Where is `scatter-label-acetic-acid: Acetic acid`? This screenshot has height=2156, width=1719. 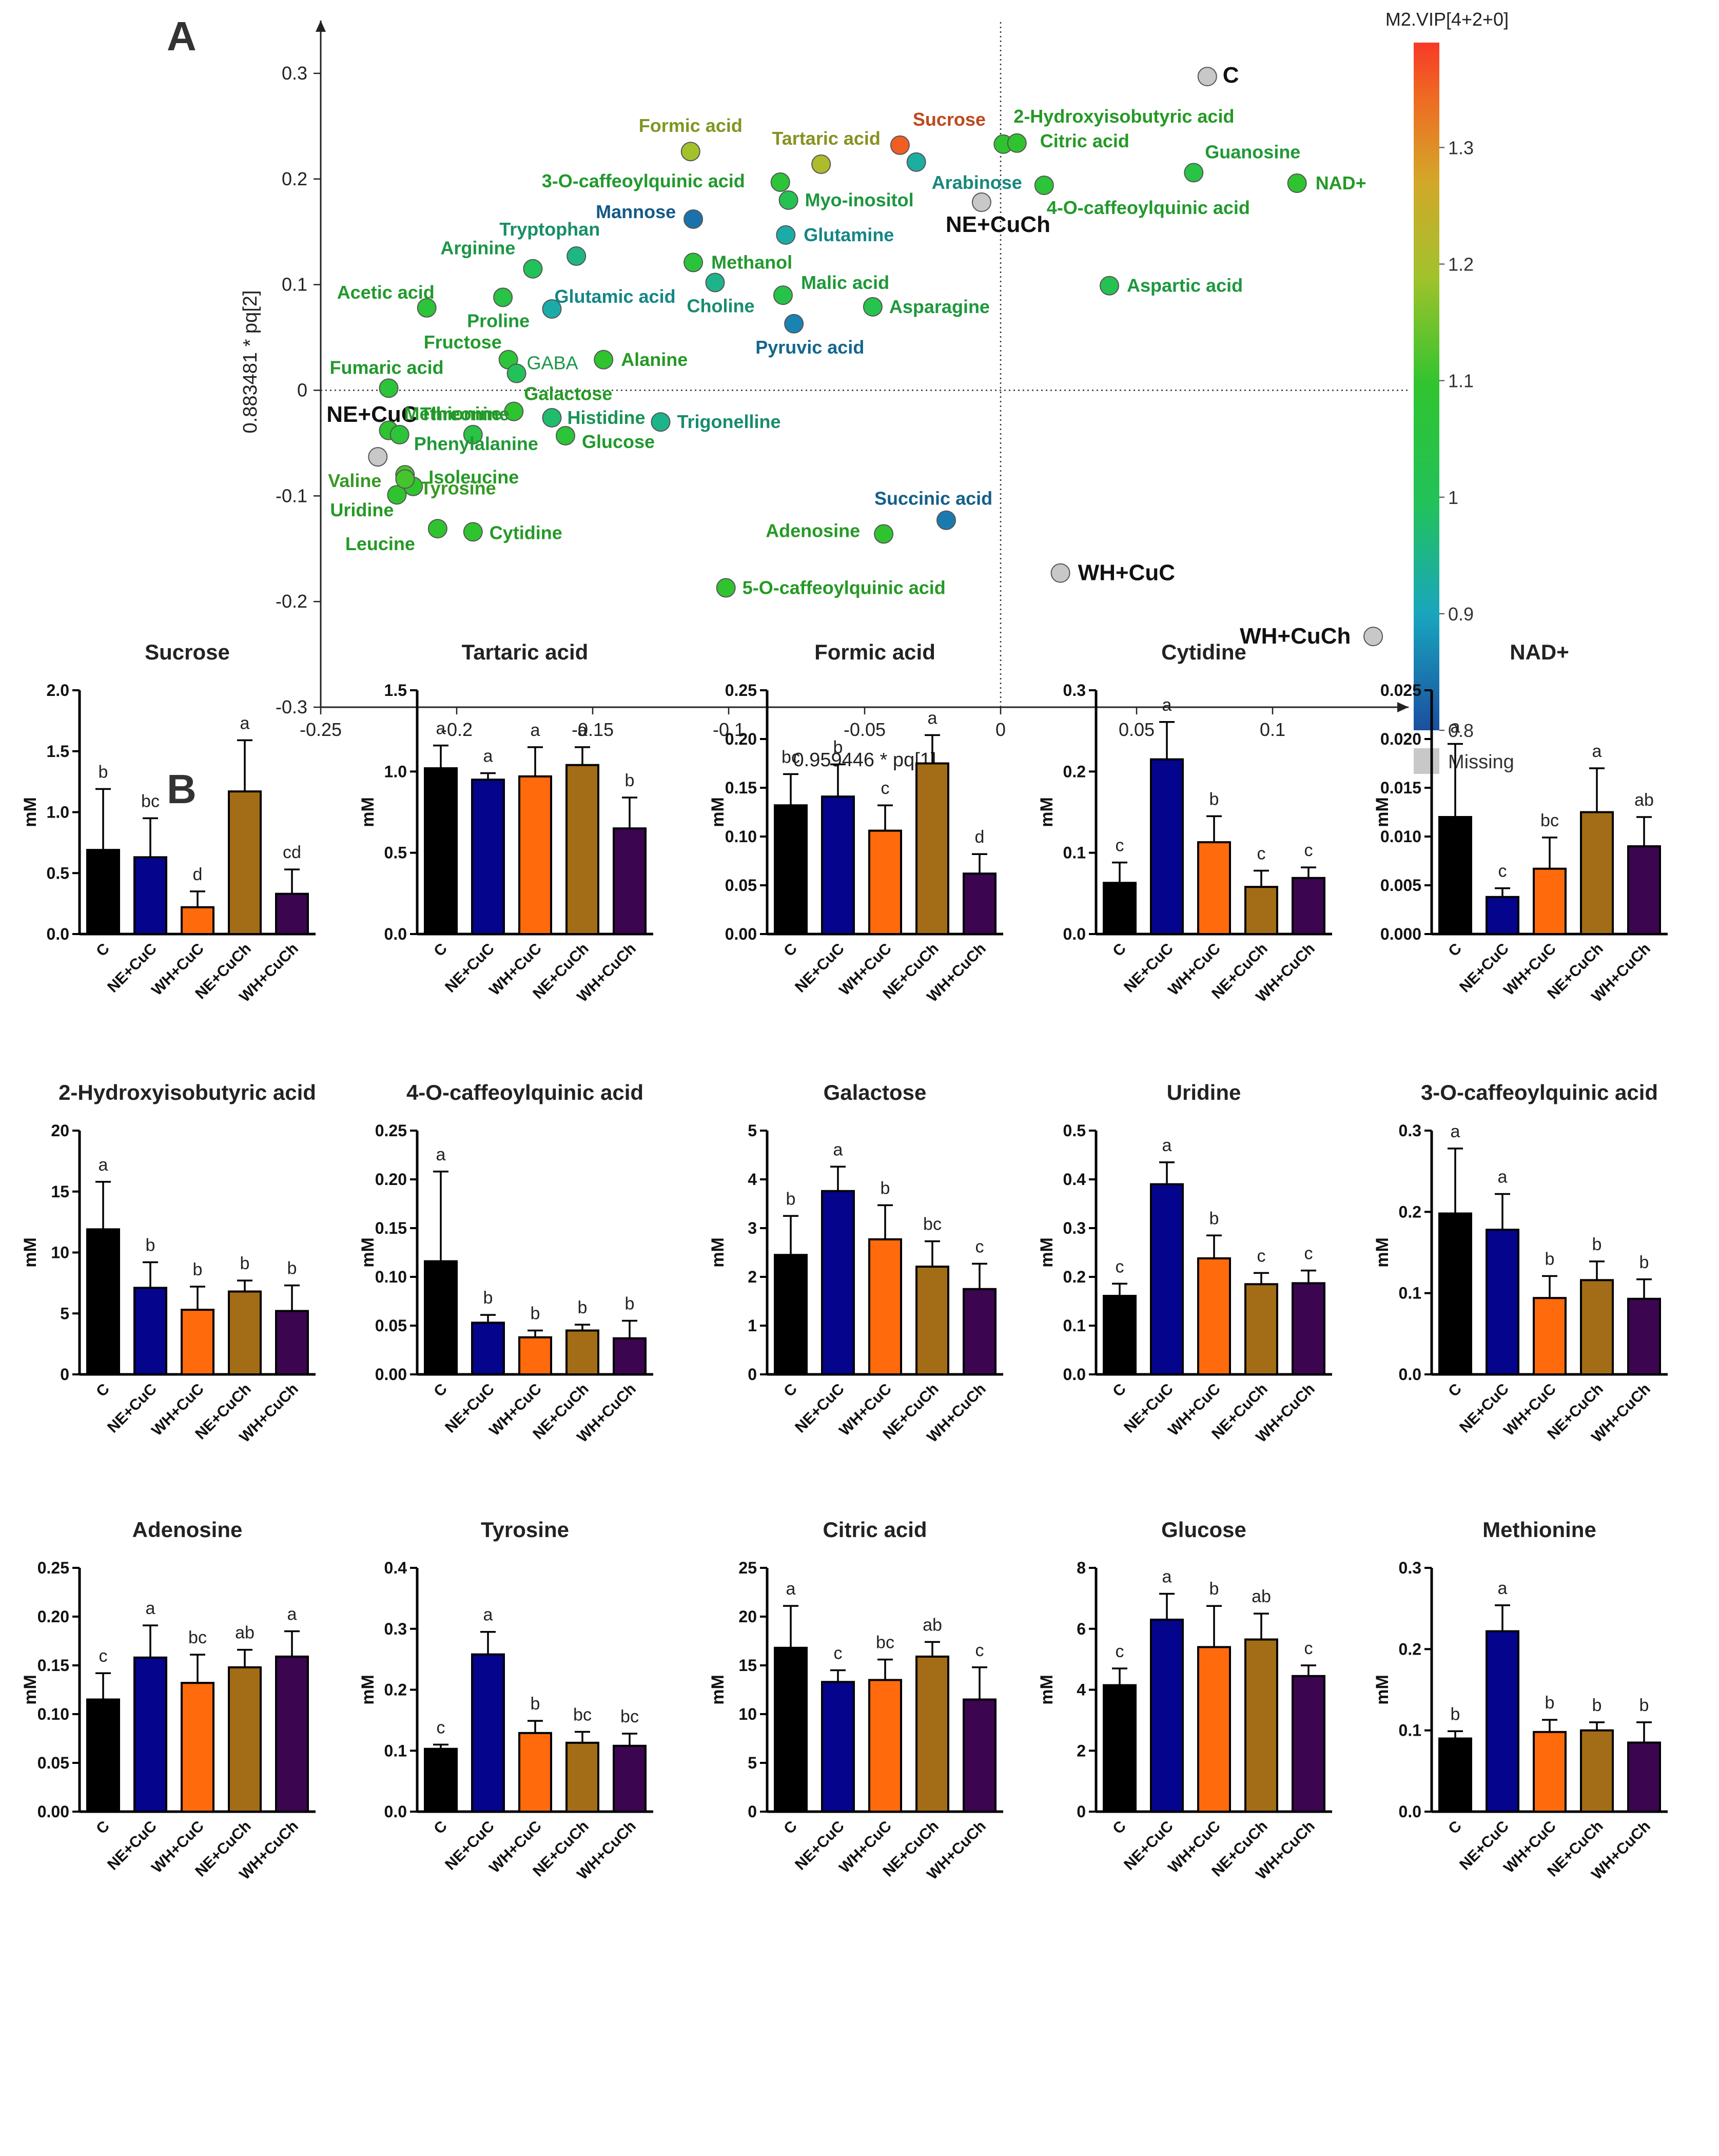 scatter-label-acetic-acid: Acetic acid is located at coordinates (386, 292).